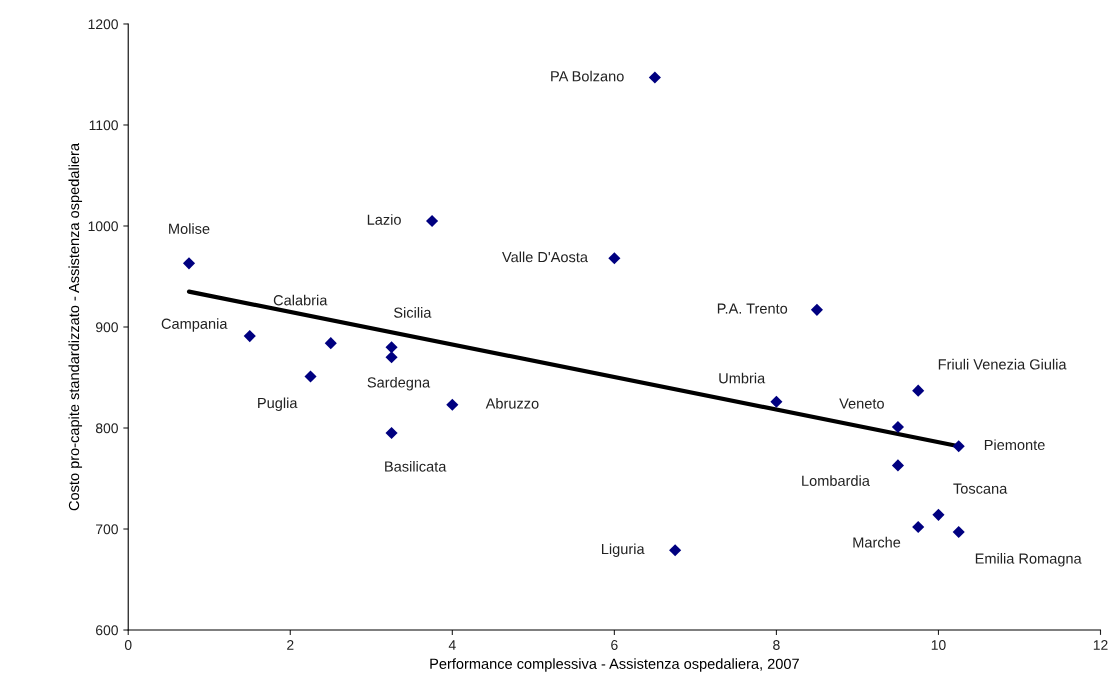 The image size is (1115, 695). I want to click on annotation: PA Bolzano, so click(587, 76).